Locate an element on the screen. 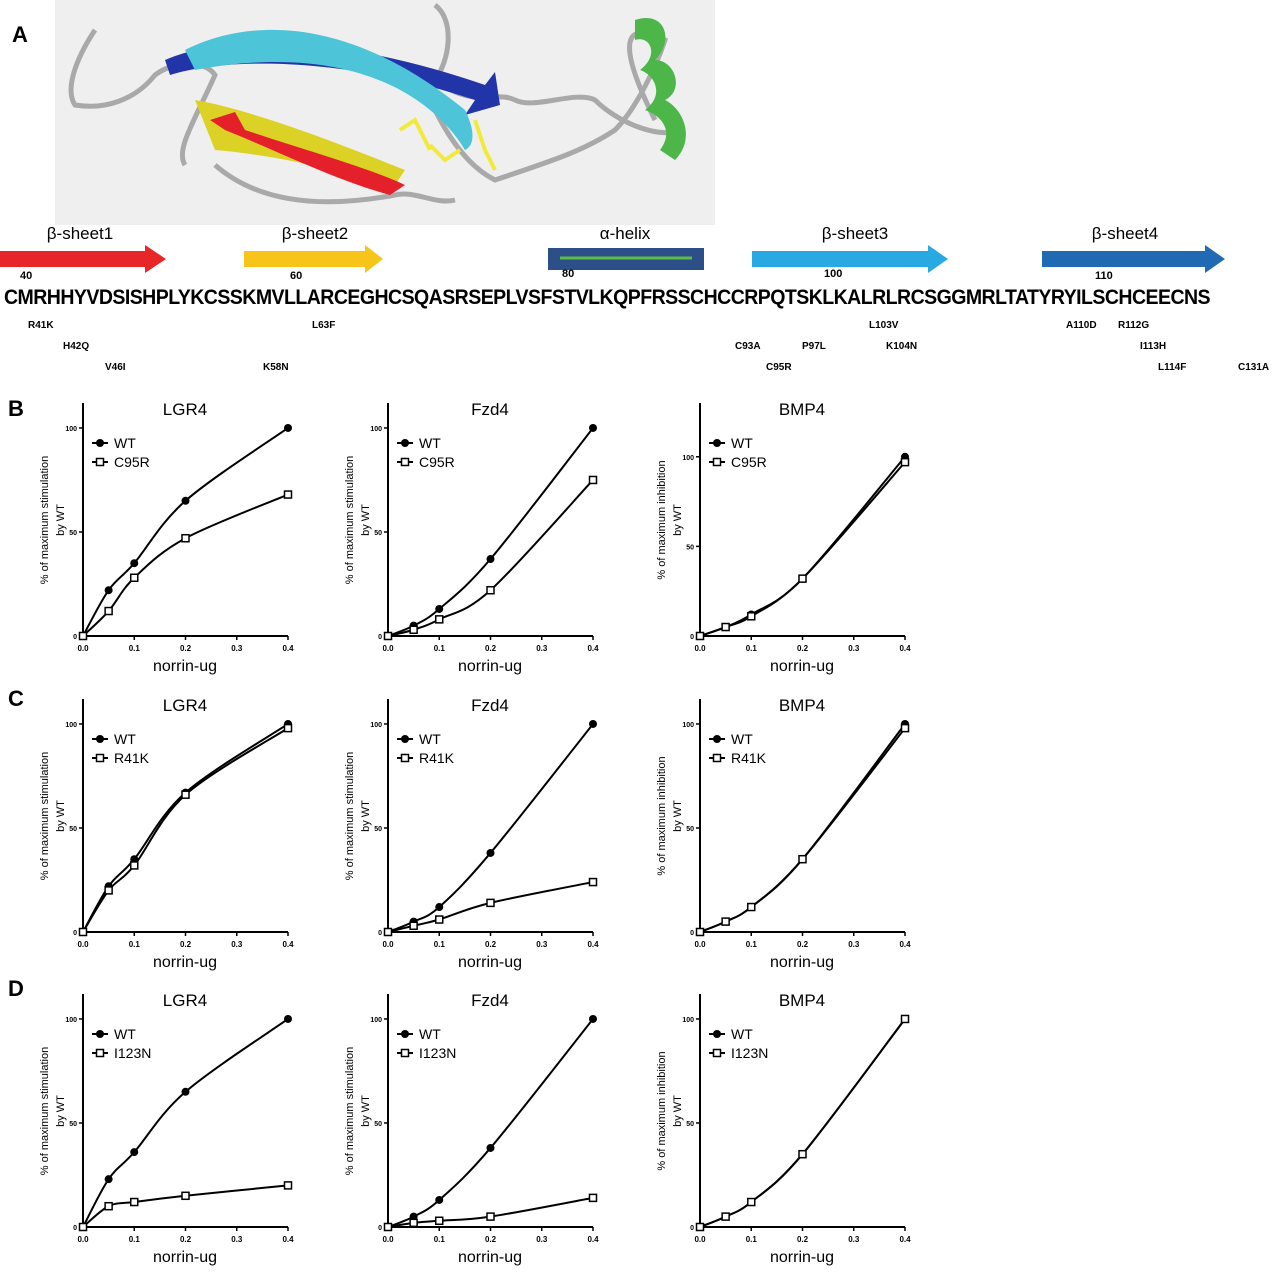  legend-label: I123N is located at coordinates (132, 1053).